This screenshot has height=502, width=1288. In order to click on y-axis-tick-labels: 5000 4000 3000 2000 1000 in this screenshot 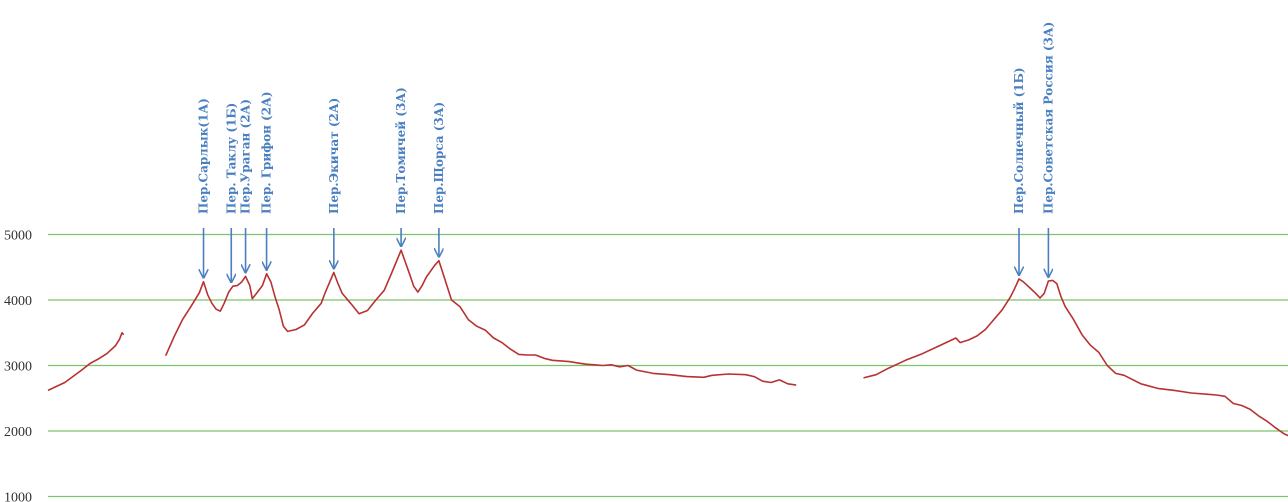, I will do `click(18, 365)`.